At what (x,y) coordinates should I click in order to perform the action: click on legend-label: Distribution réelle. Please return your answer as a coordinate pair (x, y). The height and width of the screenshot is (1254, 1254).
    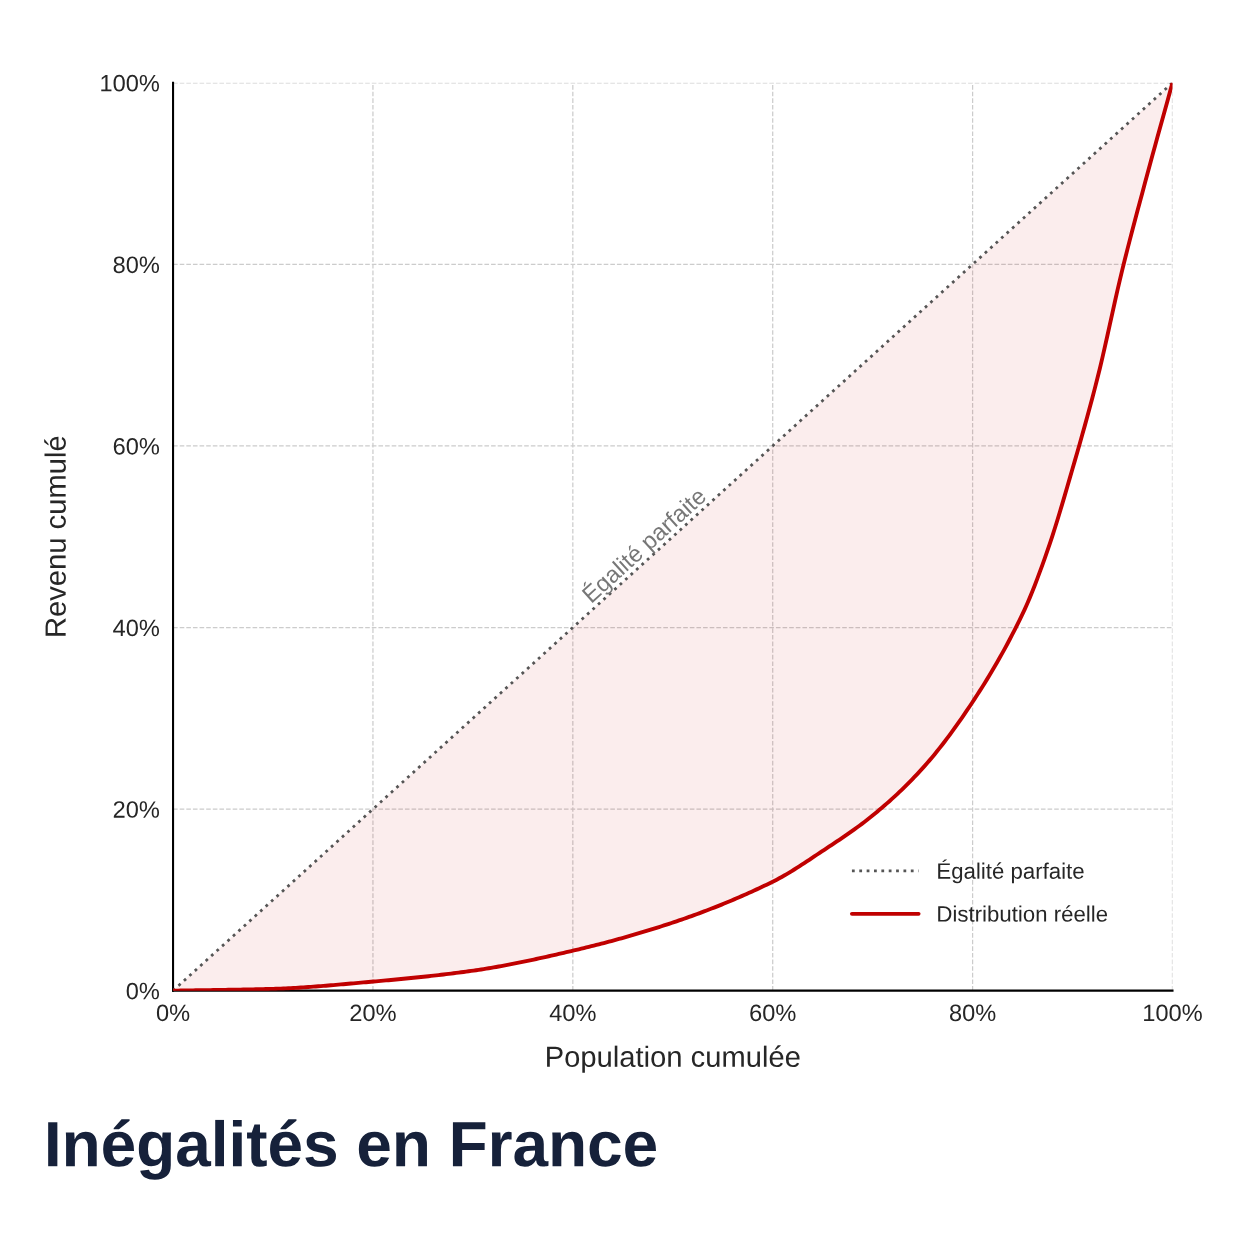
    Looking at the image, I should click on (1023, 913).